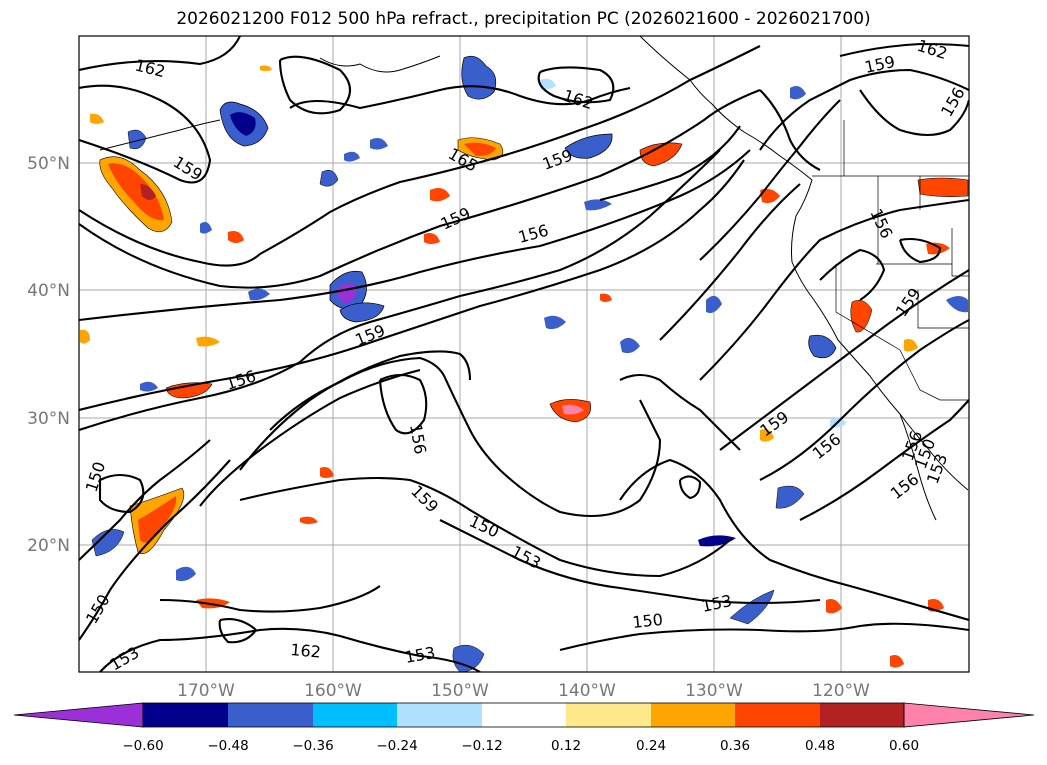  I want to click on colorbar-tick-label: −0.36, so click(312, 746).